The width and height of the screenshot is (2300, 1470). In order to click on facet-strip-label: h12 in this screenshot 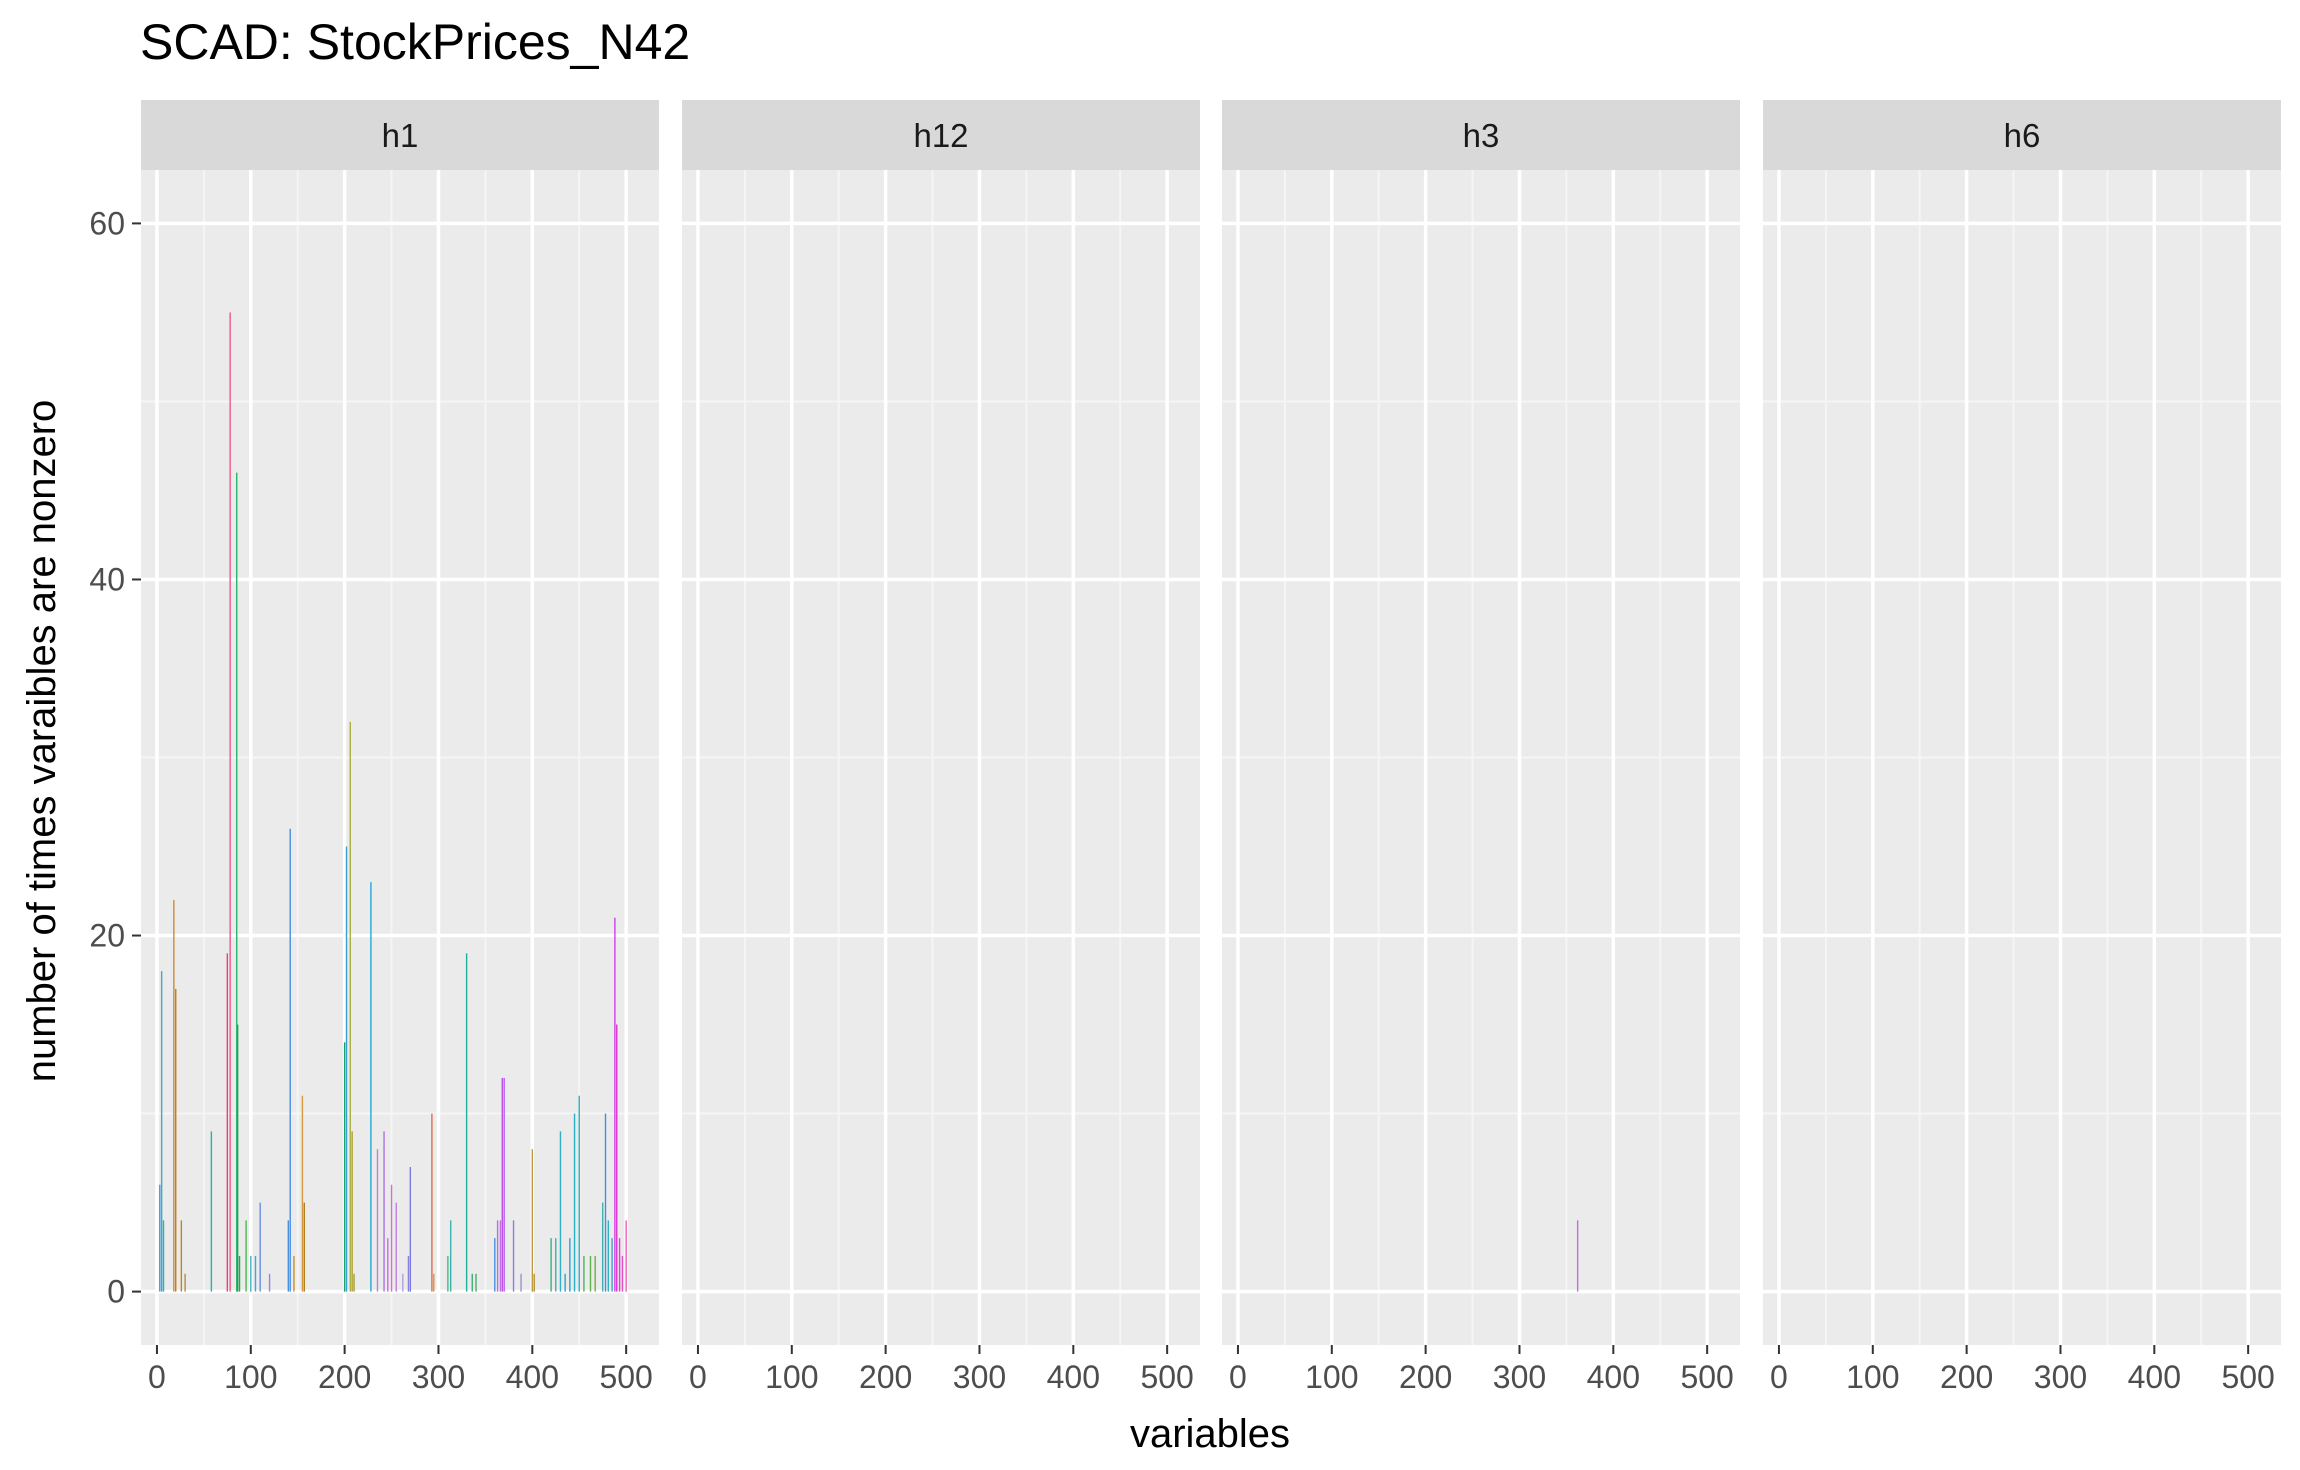, I will do `click(940, 135)`.